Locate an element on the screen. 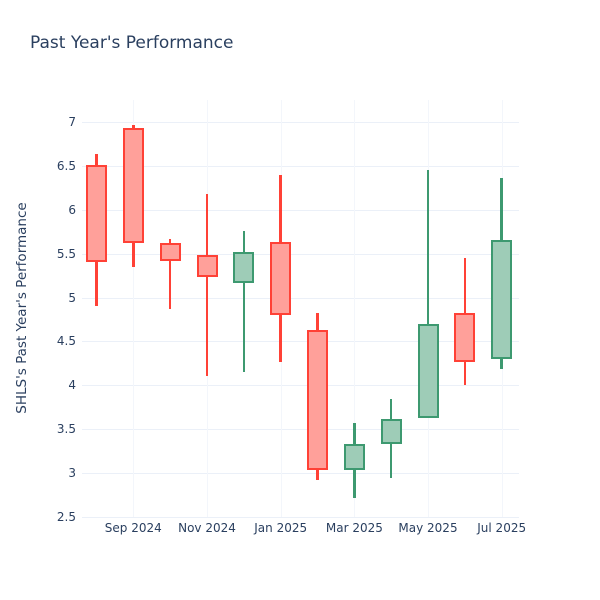 This screenshot has height=600, width=600. y-axis-tick-label: 2.5 is located at coordinates (66, 517).